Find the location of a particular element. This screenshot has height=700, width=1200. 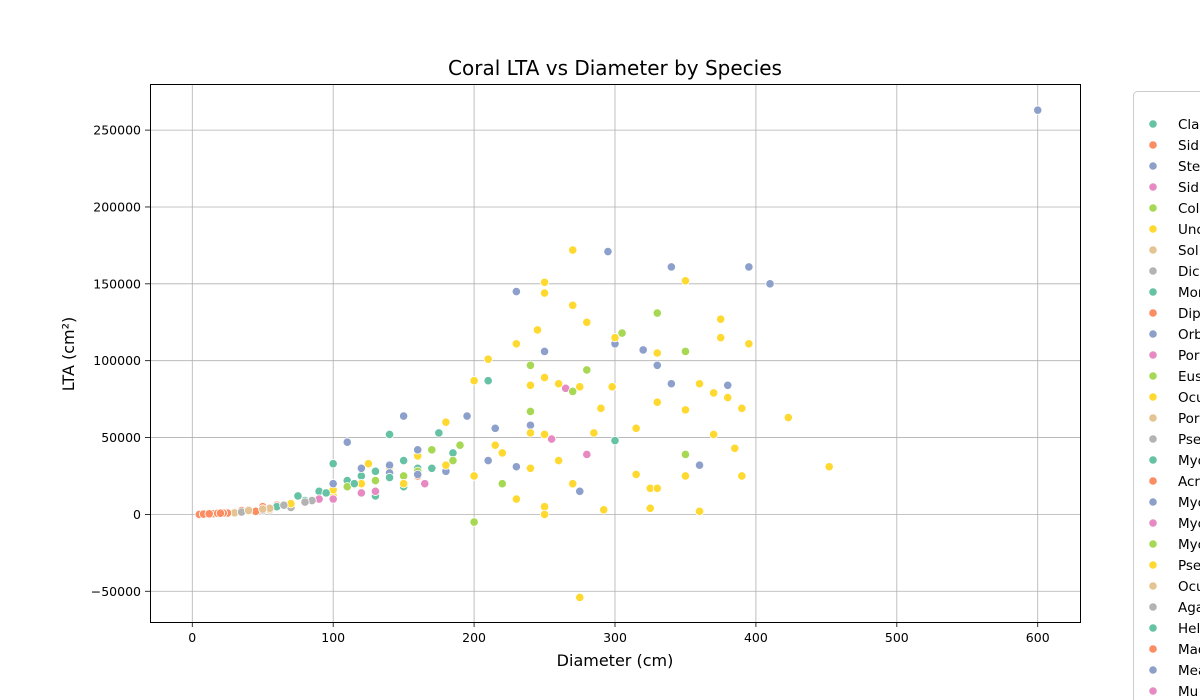

legend-frame is located at coordinates (1166, 395).